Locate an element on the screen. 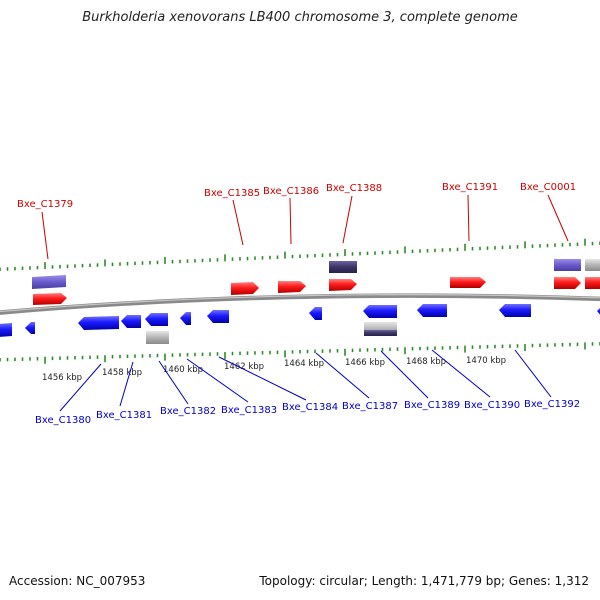 This screenshot has height=600, width=600. gene-label: Bxe_C1380 is located at coordinates (63, 420).